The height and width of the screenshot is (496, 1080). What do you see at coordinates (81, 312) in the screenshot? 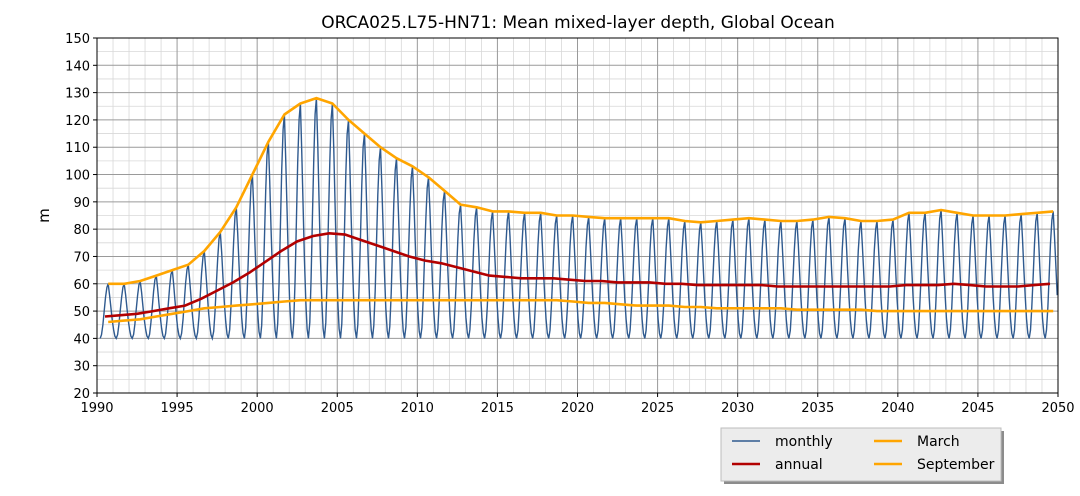
I see `y-tick-label: 50` at bounding box center [81, 312].